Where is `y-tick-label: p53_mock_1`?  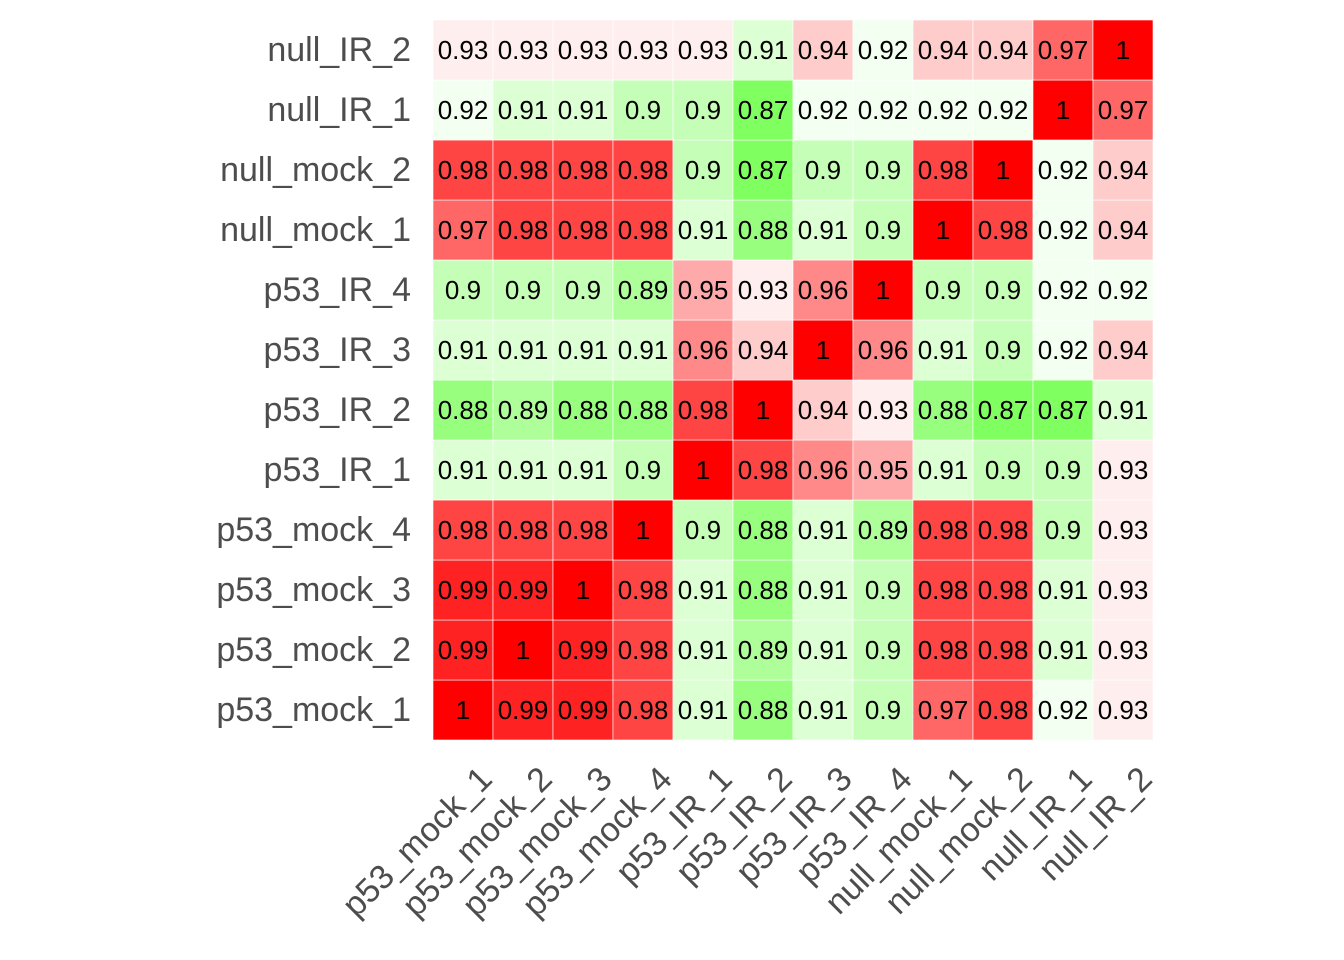
y-tick-label: p53_mock_1 is located at coordinates (313, 710).